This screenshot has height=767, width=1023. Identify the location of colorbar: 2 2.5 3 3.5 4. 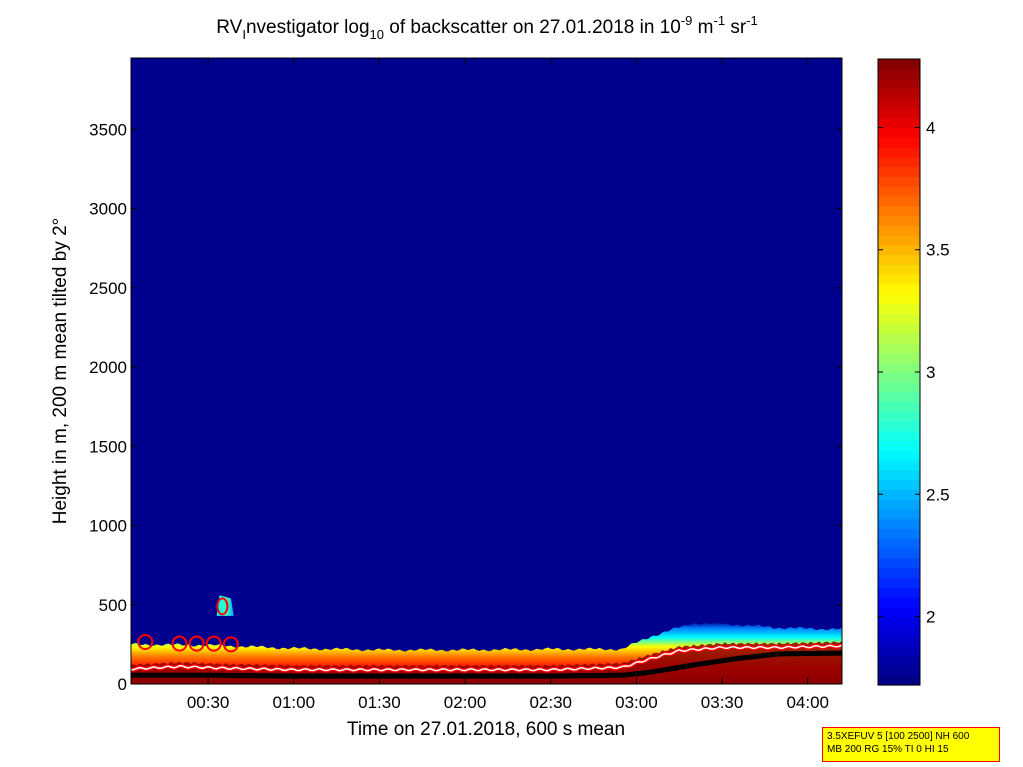
(913, 372).